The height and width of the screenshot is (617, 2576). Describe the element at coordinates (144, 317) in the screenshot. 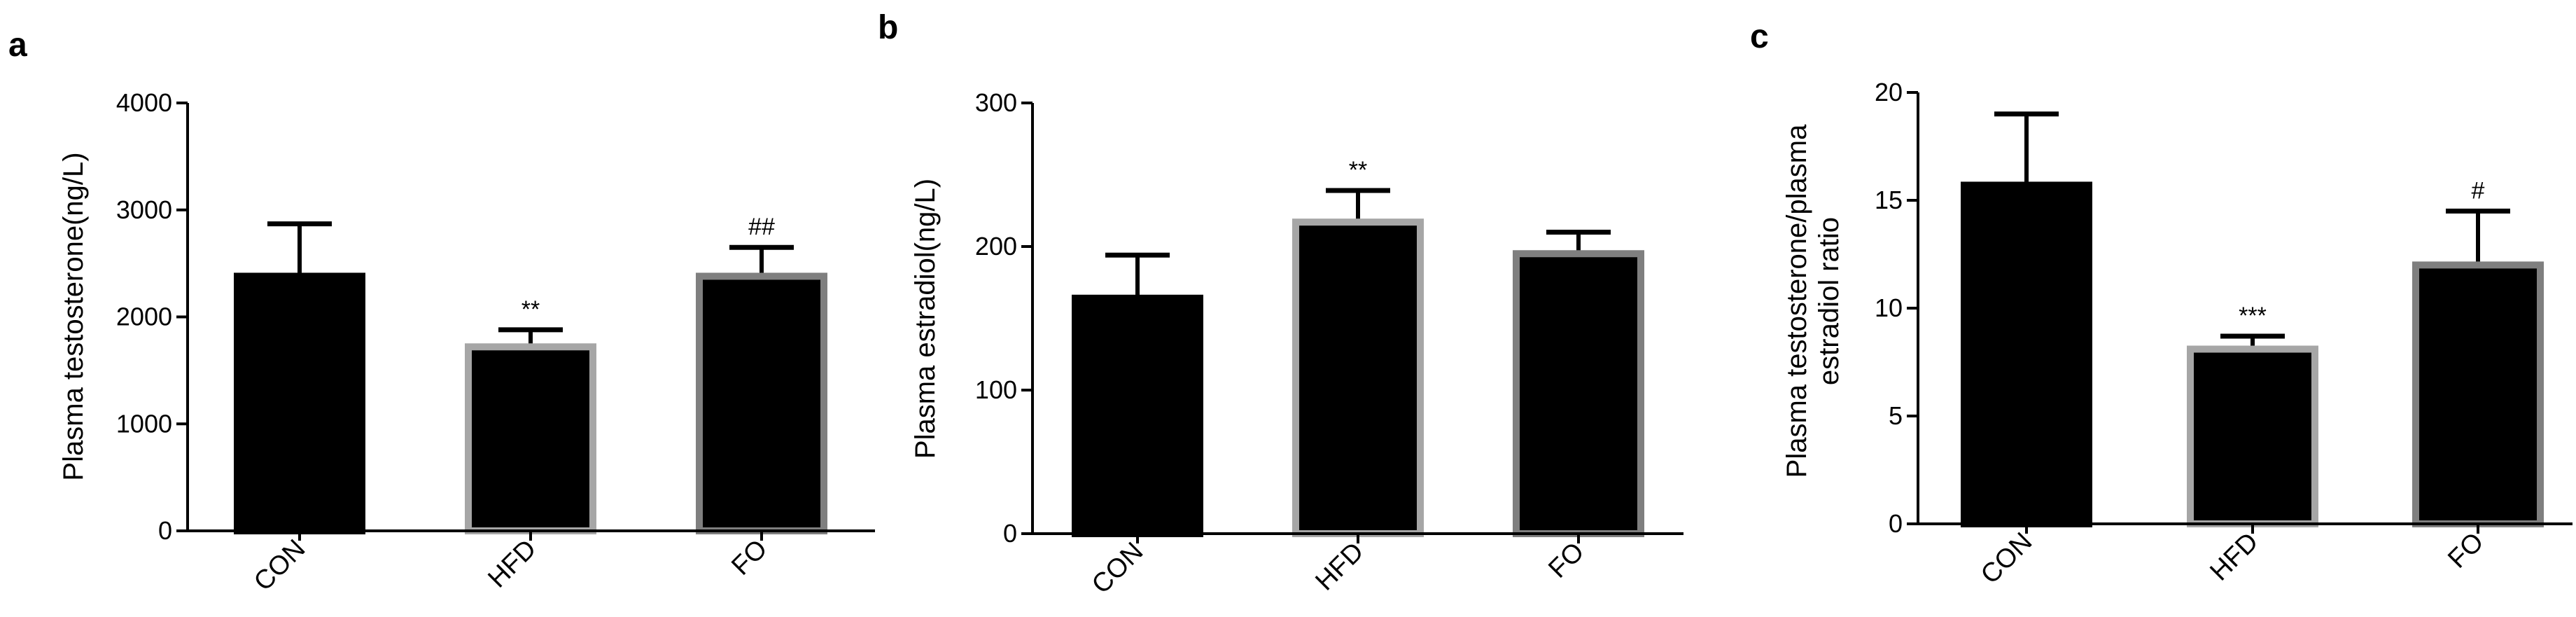

I see `y-tick-label: 2000` at that location.